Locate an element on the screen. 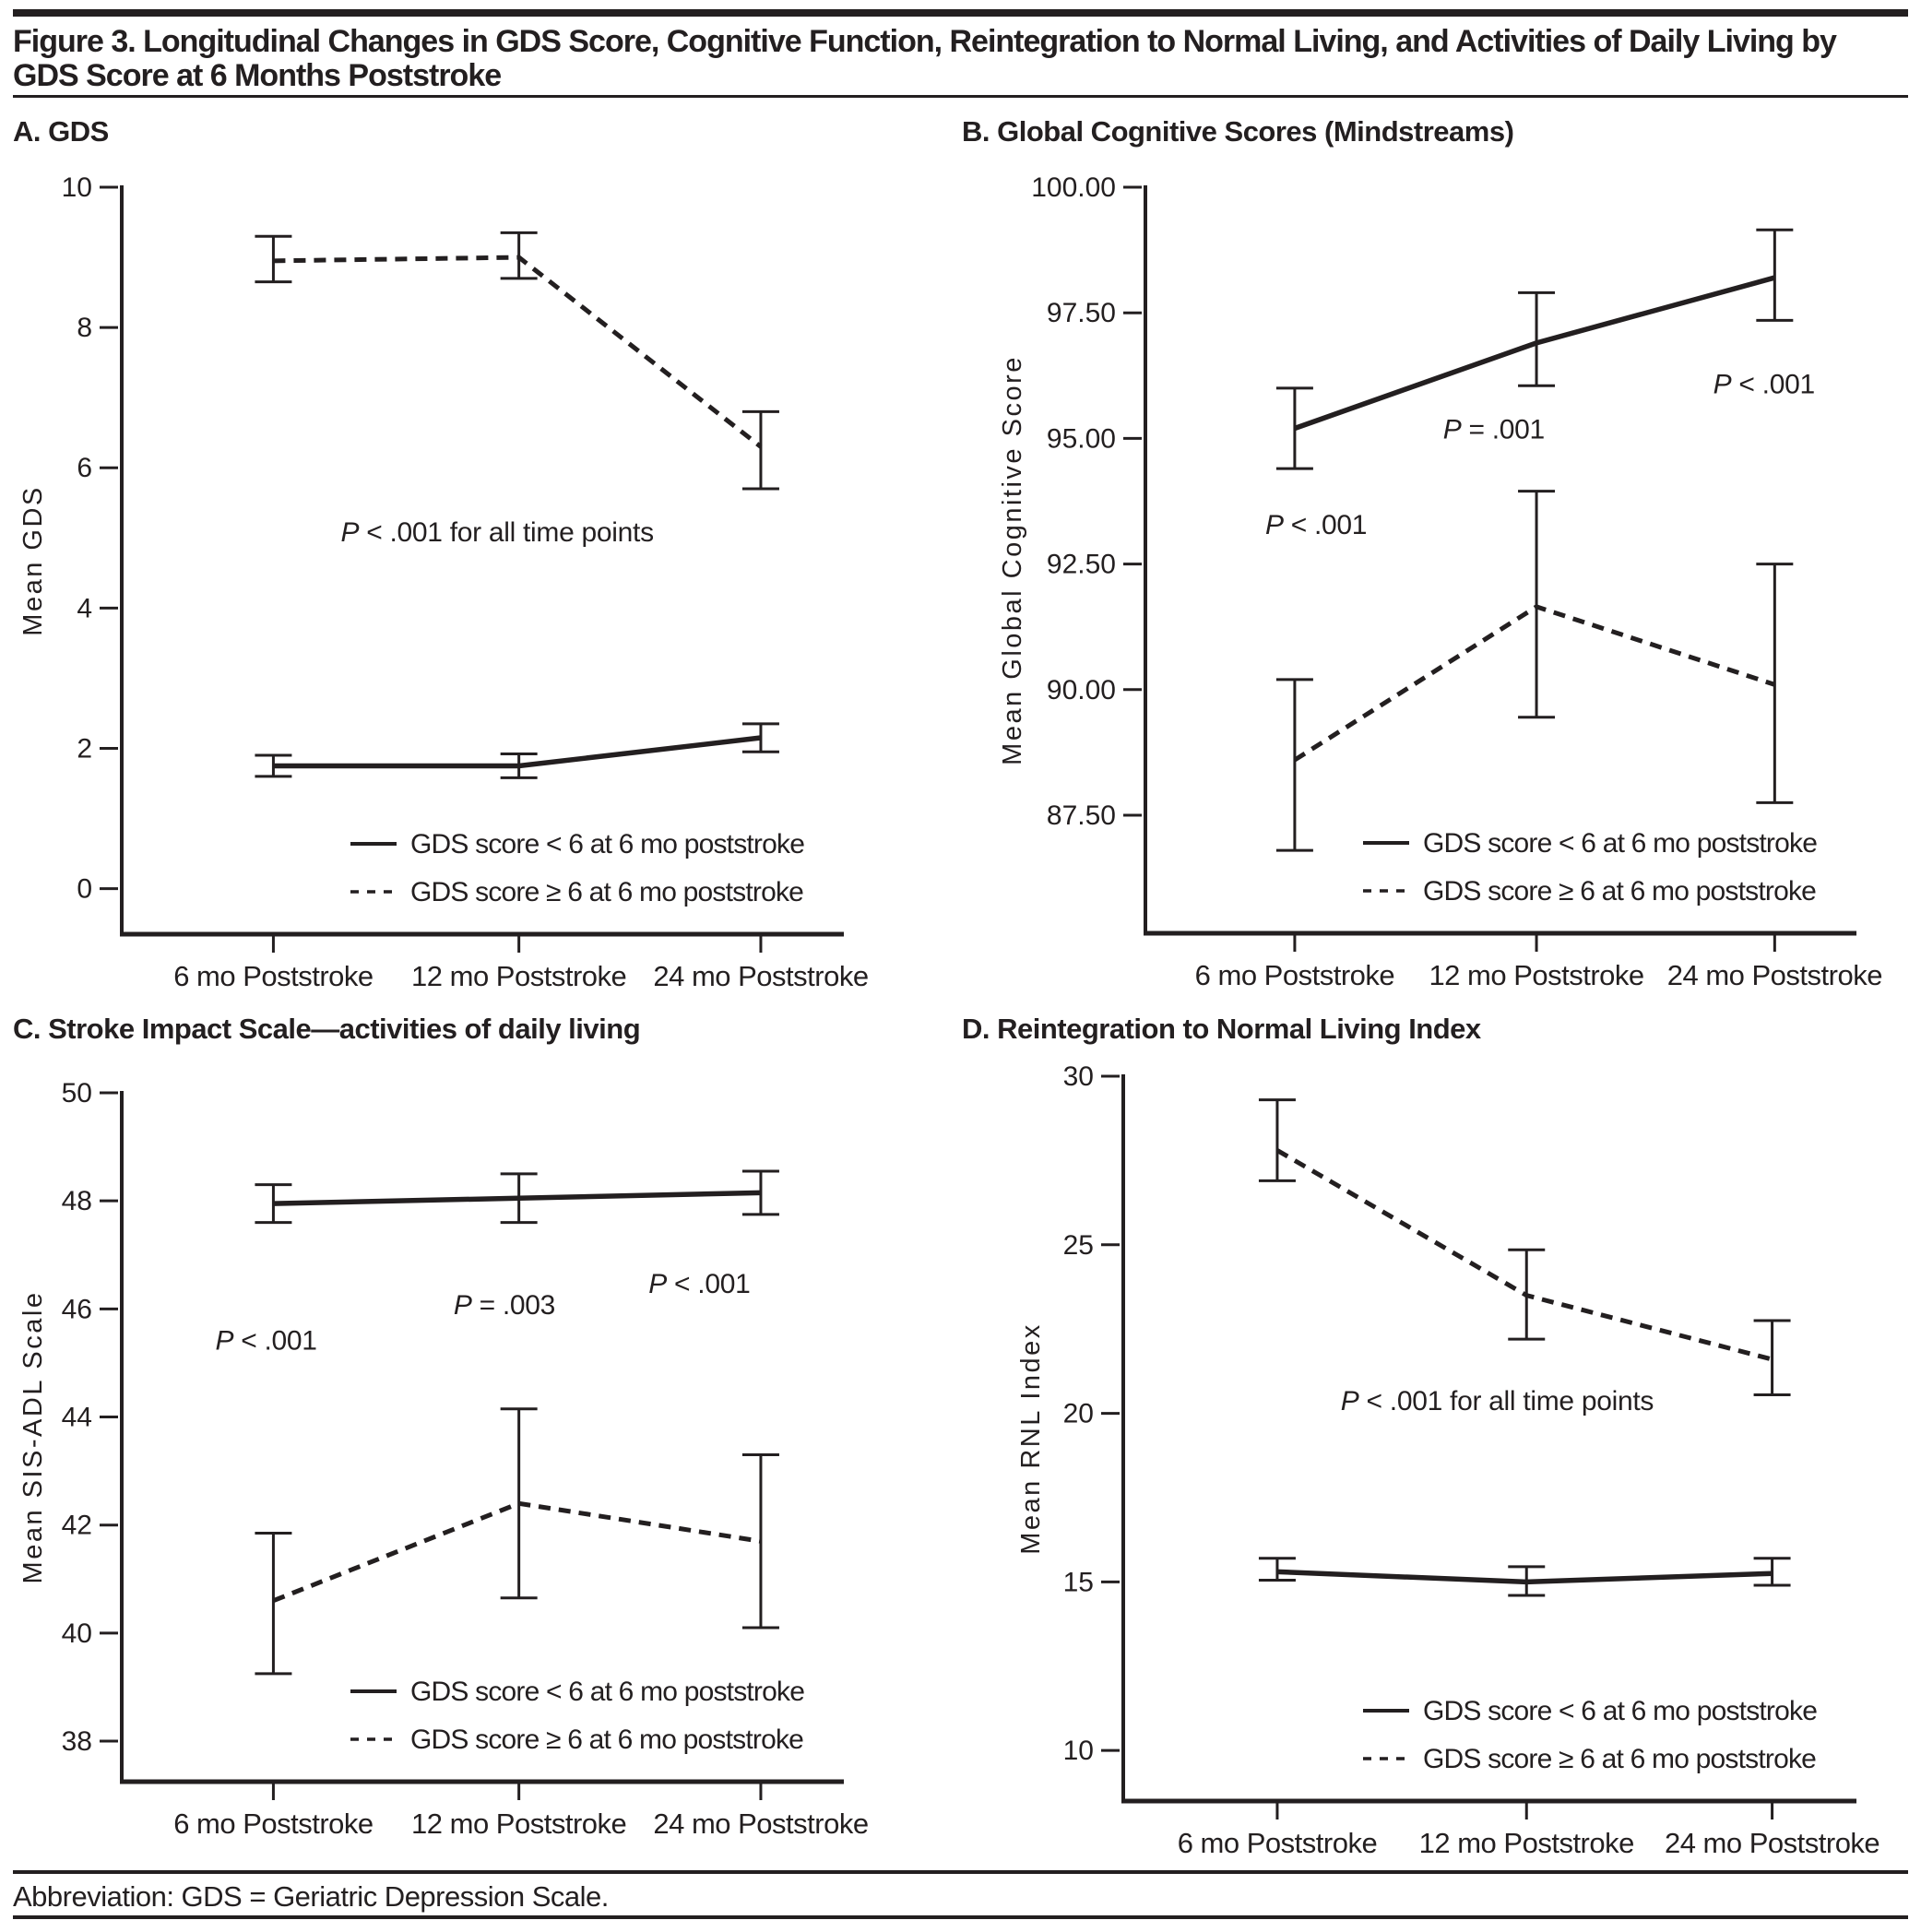 The width and height of the screenshot is (1921, 1932). y-tick-label: 100.00 is located at coordinates (1073, 187).